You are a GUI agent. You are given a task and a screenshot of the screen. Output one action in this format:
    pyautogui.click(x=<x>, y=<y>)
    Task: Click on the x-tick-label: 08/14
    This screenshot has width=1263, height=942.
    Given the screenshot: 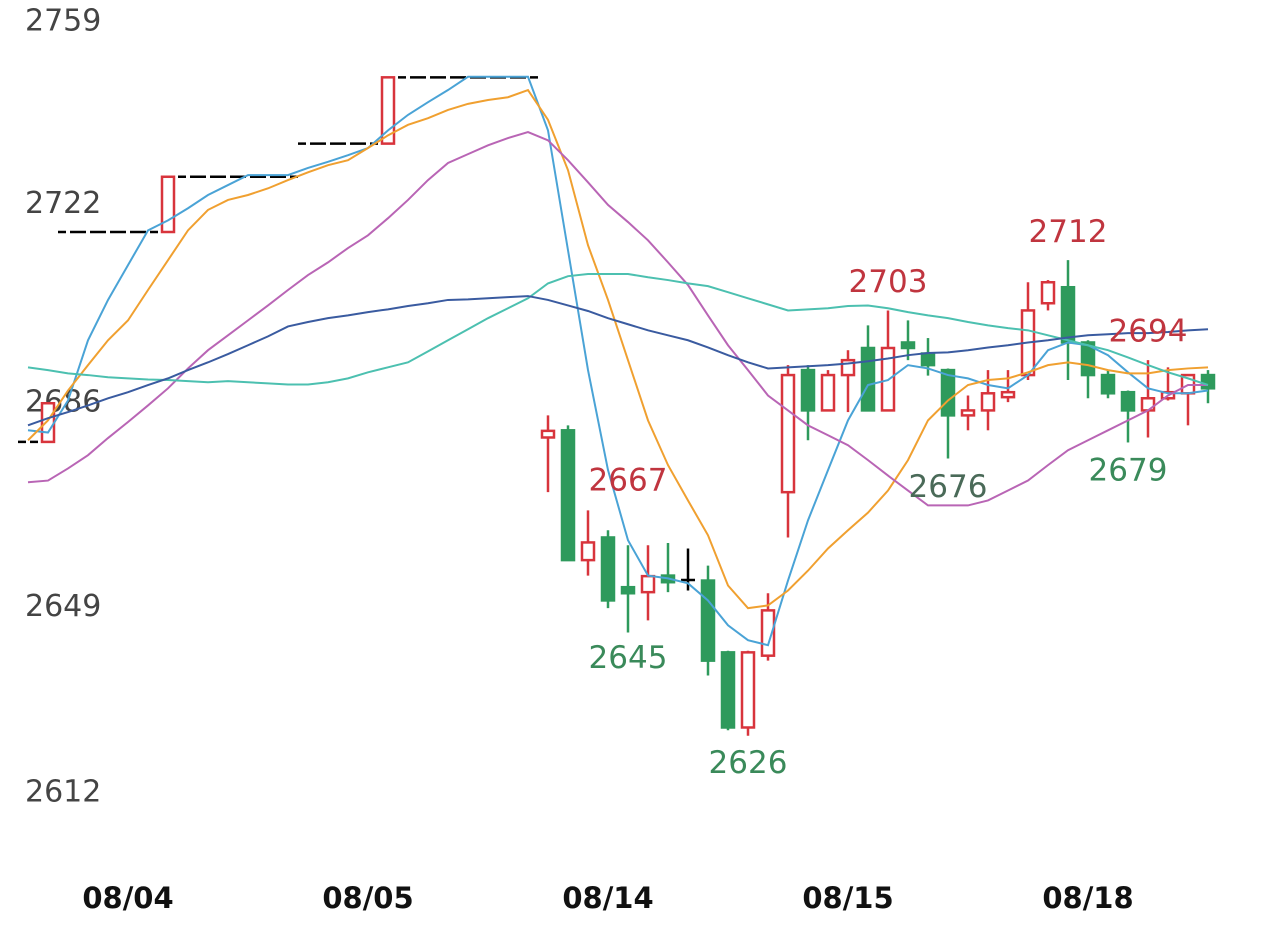 What is the action you would take?
    pyautogui.click(x=607, y=898)
    